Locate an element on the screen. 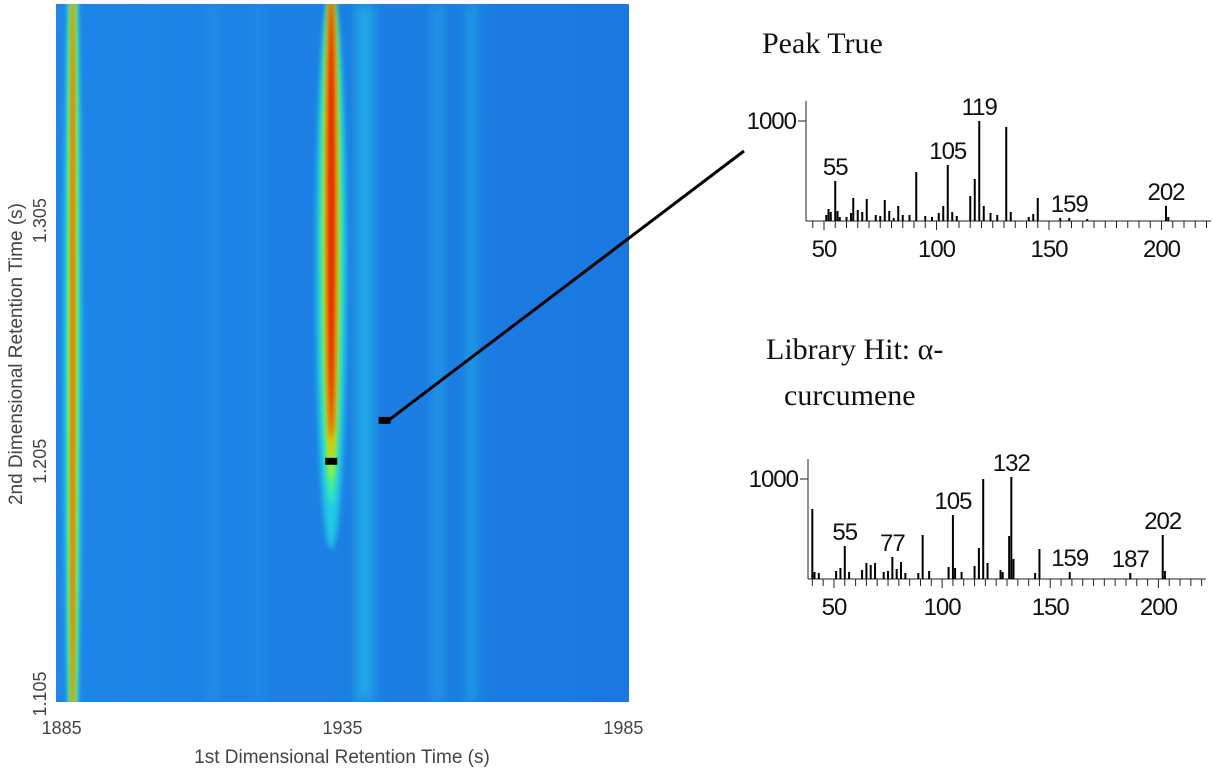 This screenshot has width=1213, height=775. x-tick-label: 1885 is located at coordinates (62, 728).